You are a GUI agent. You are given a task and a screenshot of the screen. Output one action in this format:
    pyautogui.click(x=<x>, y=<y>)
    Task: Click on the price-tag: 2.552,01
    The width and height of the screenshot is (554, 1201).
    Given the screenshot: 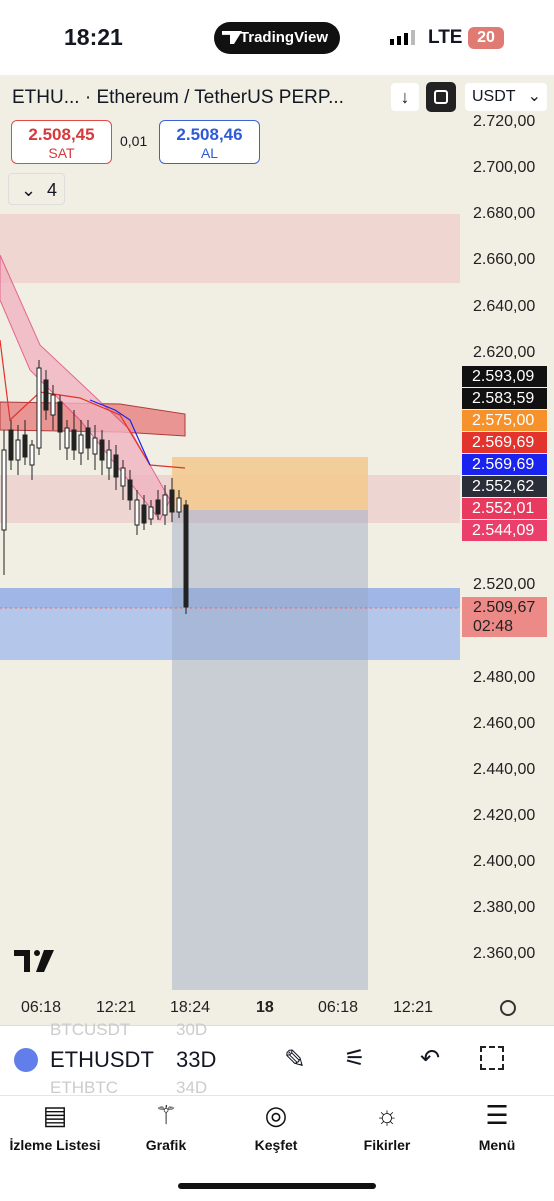 What is the action you would take?
    pyautogui.click(x=504, y=508)
    